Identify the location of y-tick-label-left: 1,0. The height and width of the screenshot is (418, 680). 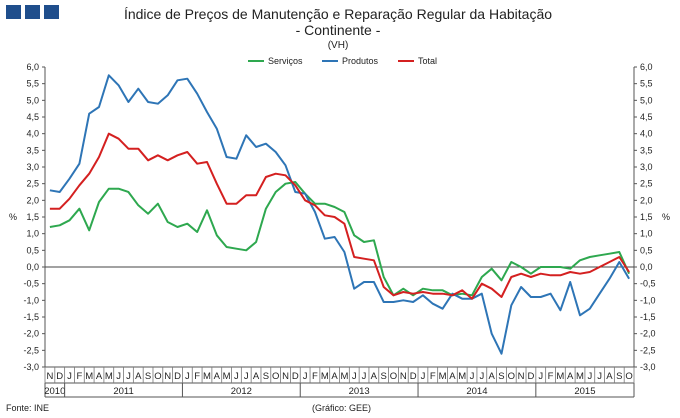
(32, 234).